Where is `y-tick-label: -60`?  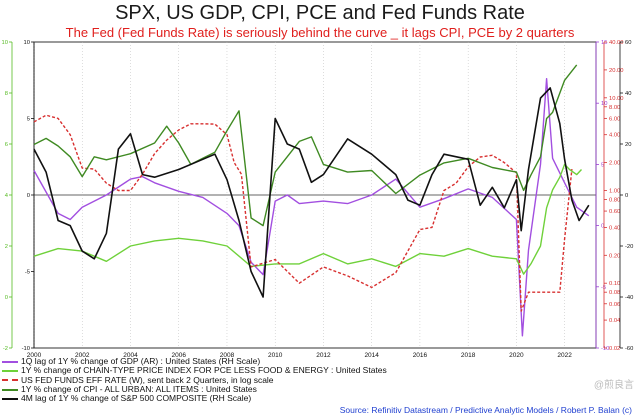
y-tick-label: -60 is located at coordinates (629, 349).